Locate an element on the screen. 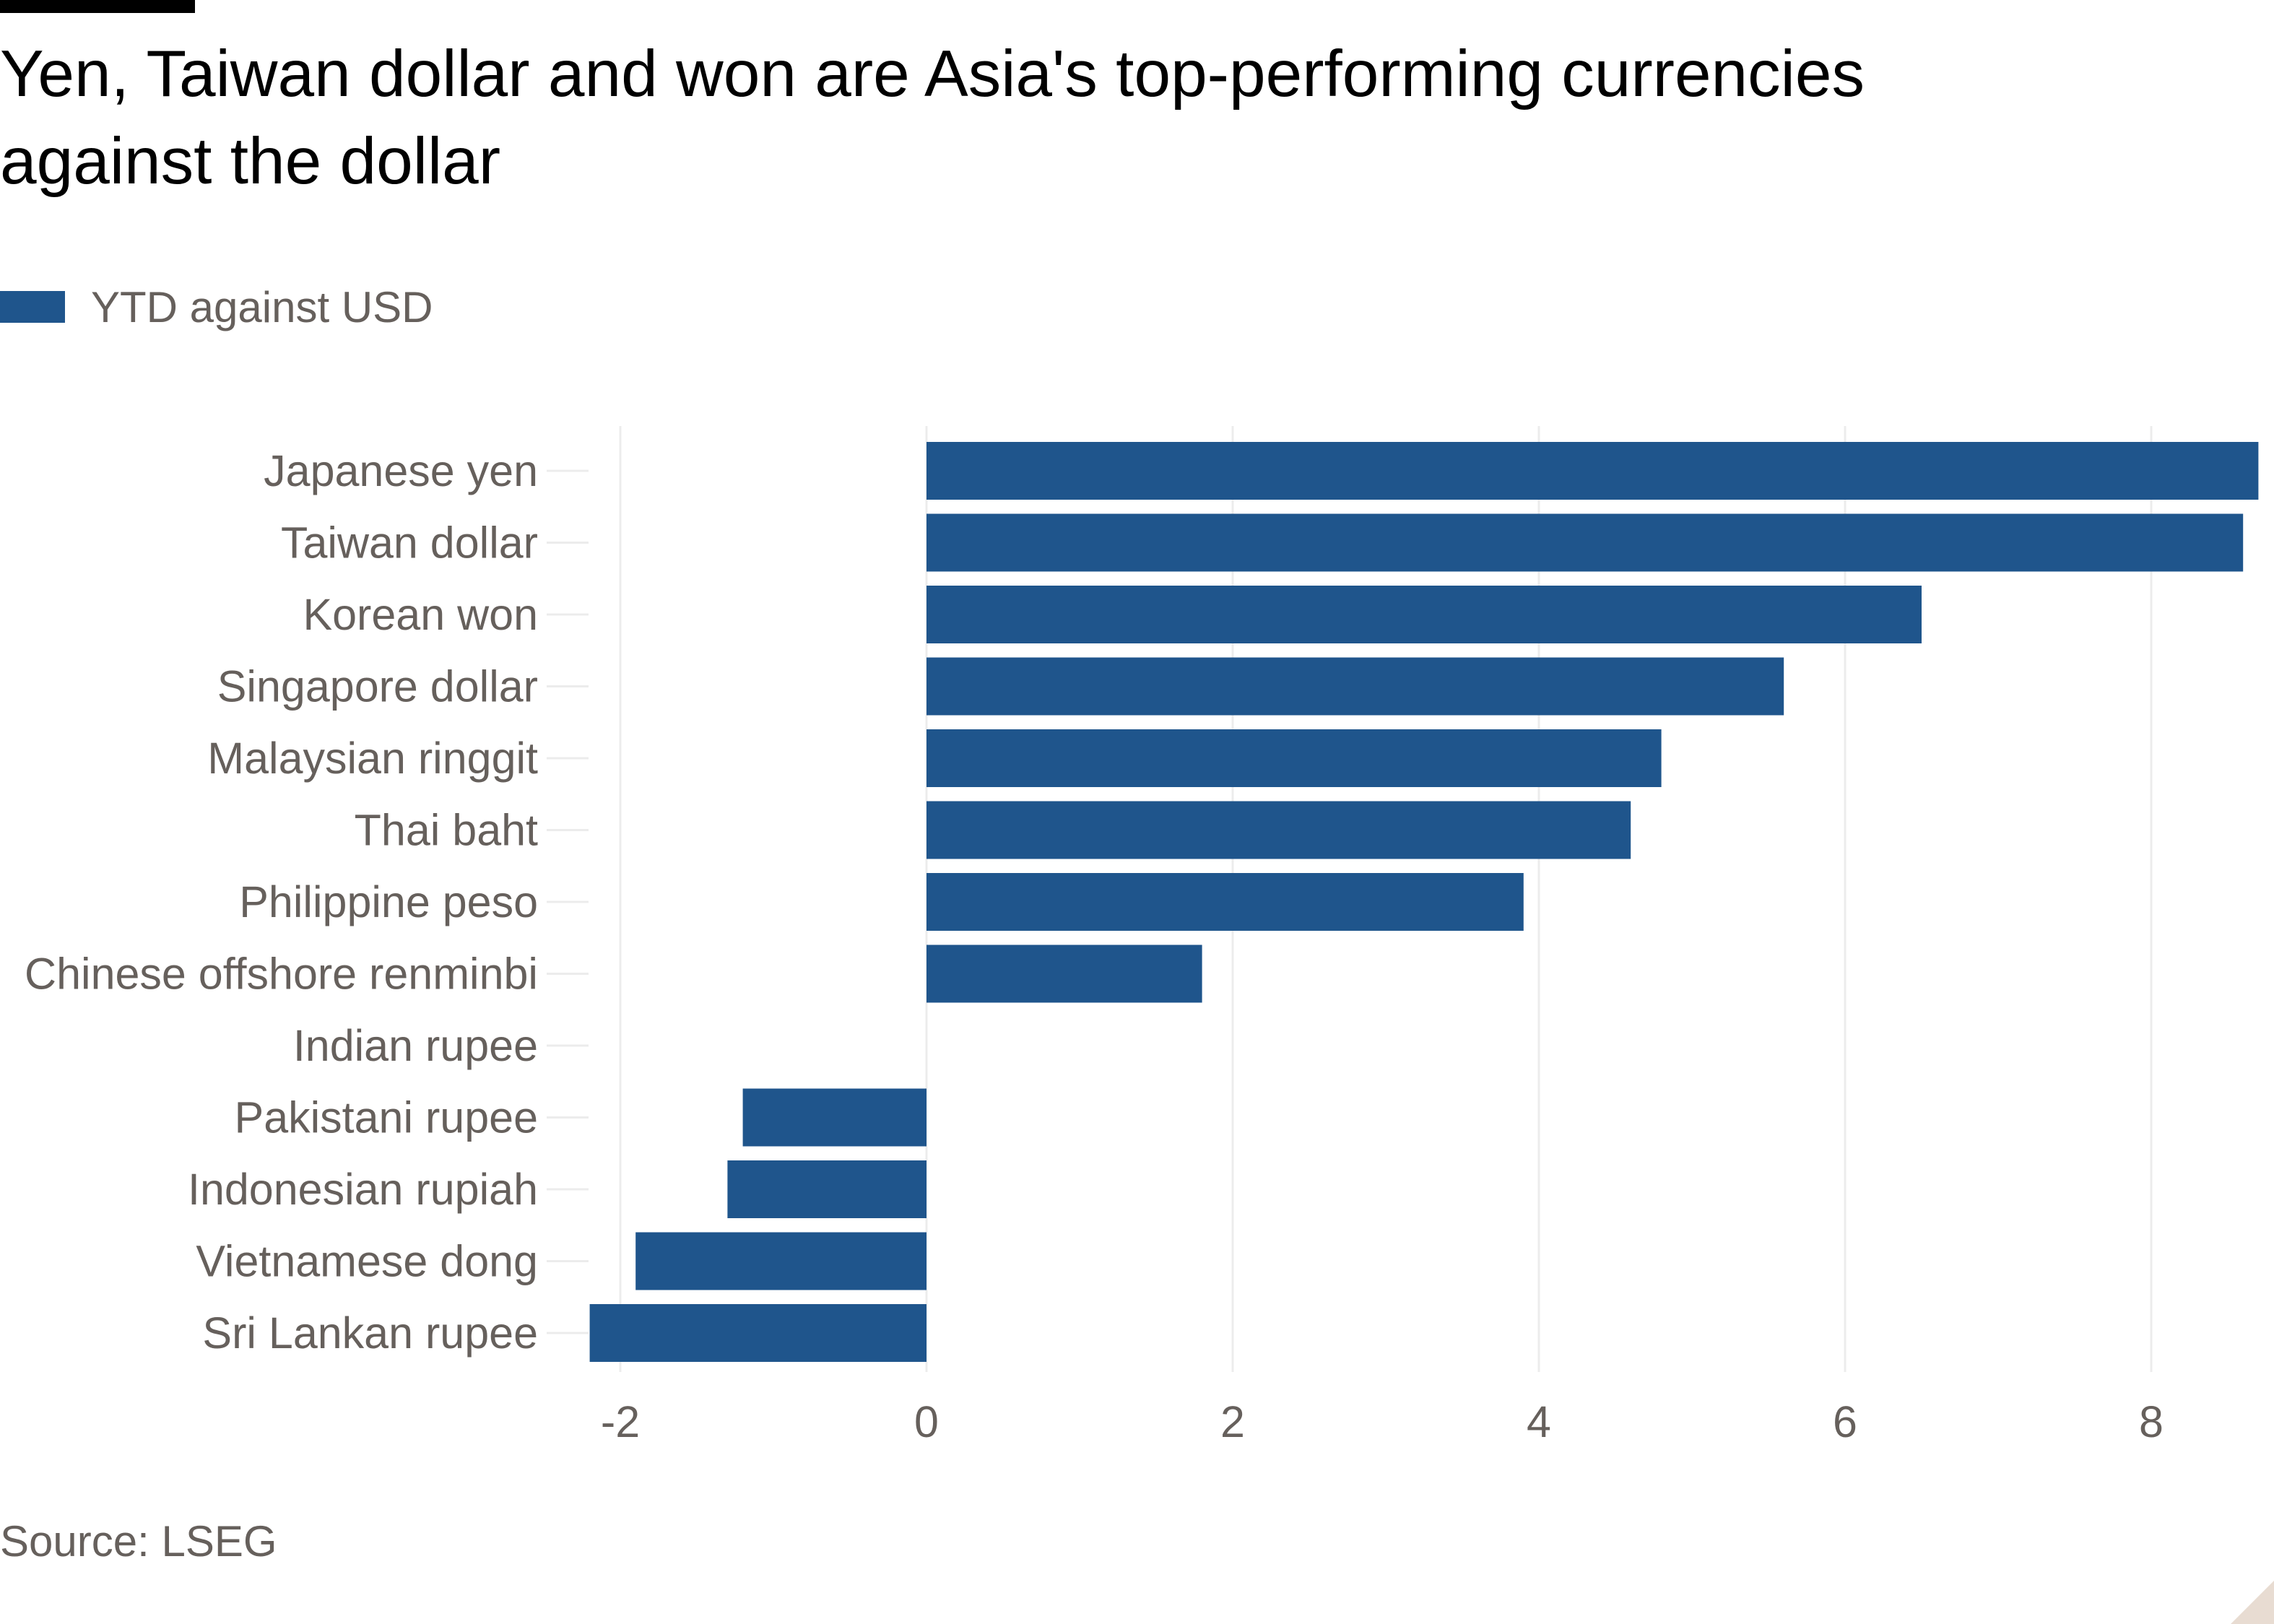  bar-singapore-dollar is located at coordinates (1355, 686).